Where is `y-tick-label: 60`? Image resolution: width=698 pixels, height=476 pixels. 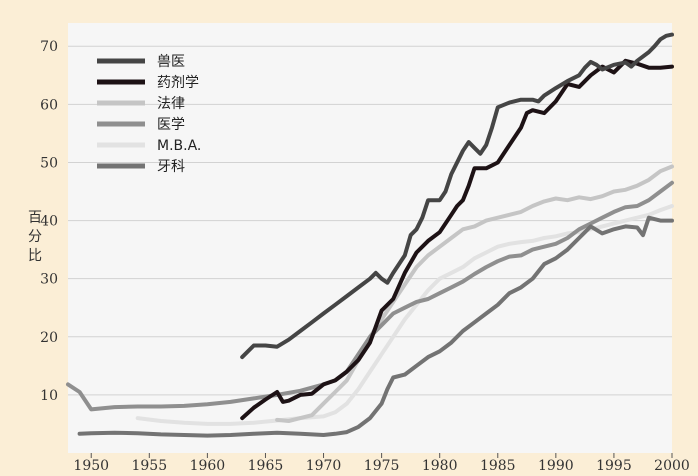
y-tick-label: 60 is located at coordinates (49, 105).